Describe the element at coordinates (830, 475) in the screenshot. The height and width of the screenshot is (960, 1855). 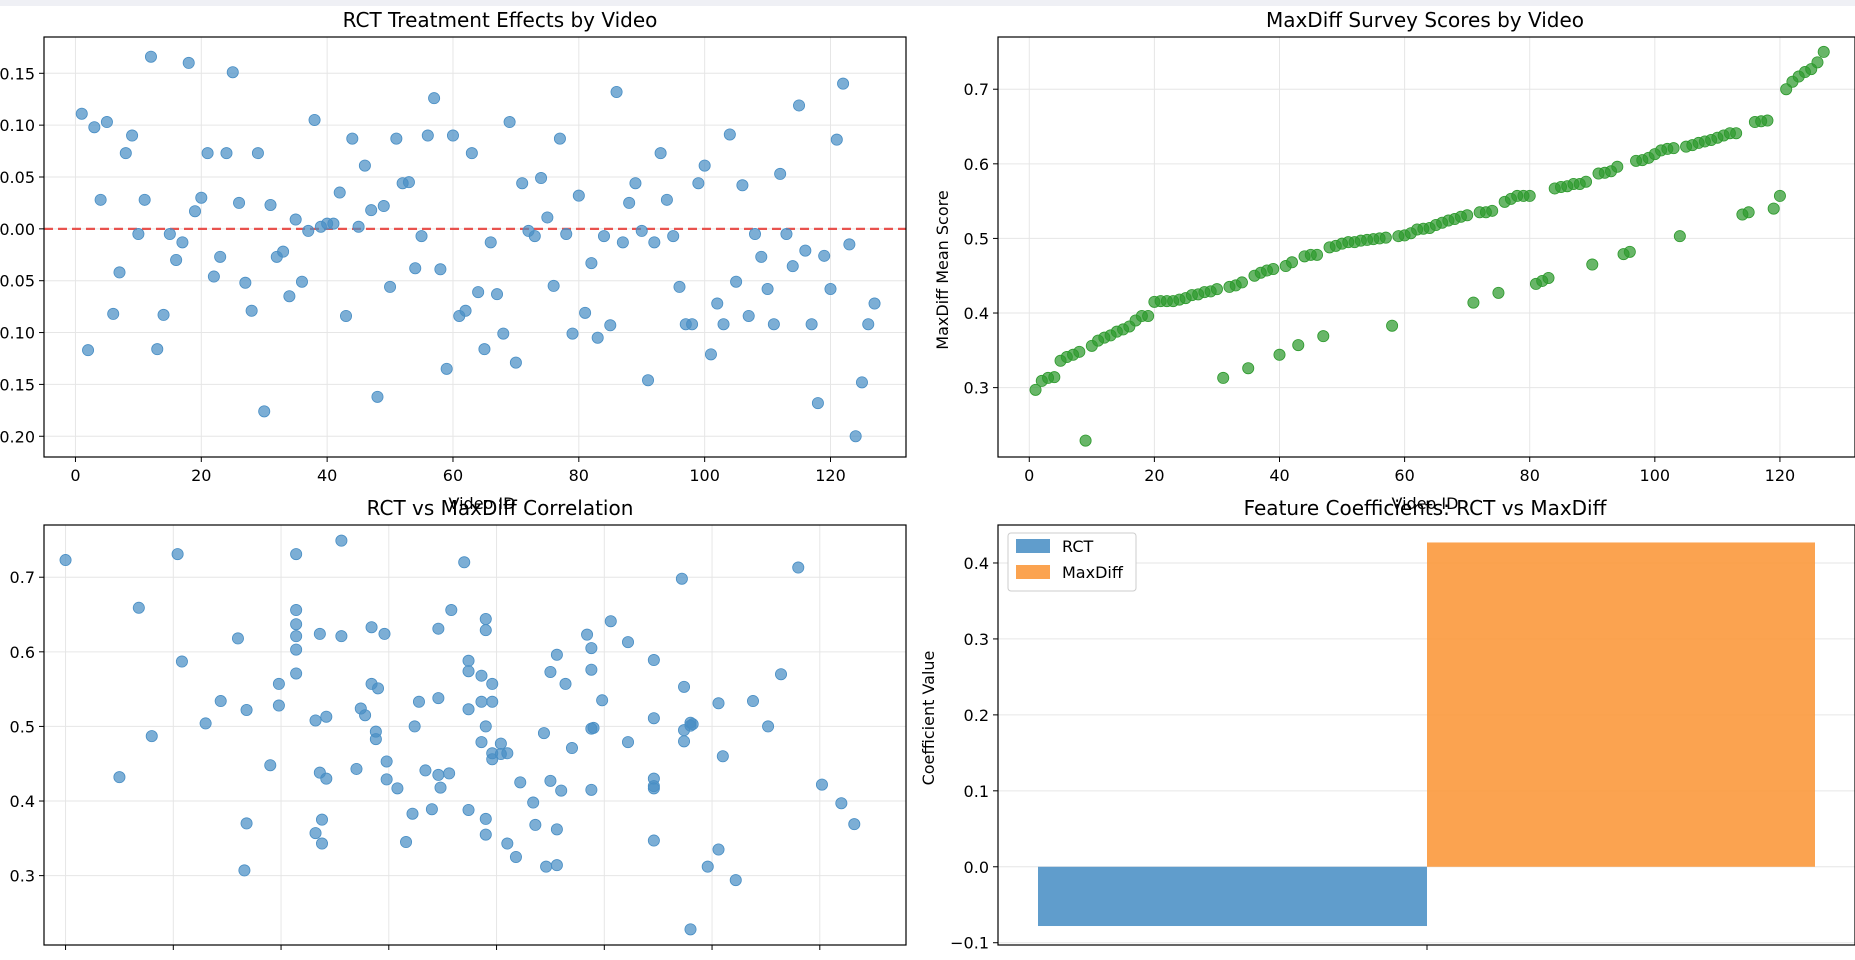
I see `panel1-xtick-label: 120` at that location.